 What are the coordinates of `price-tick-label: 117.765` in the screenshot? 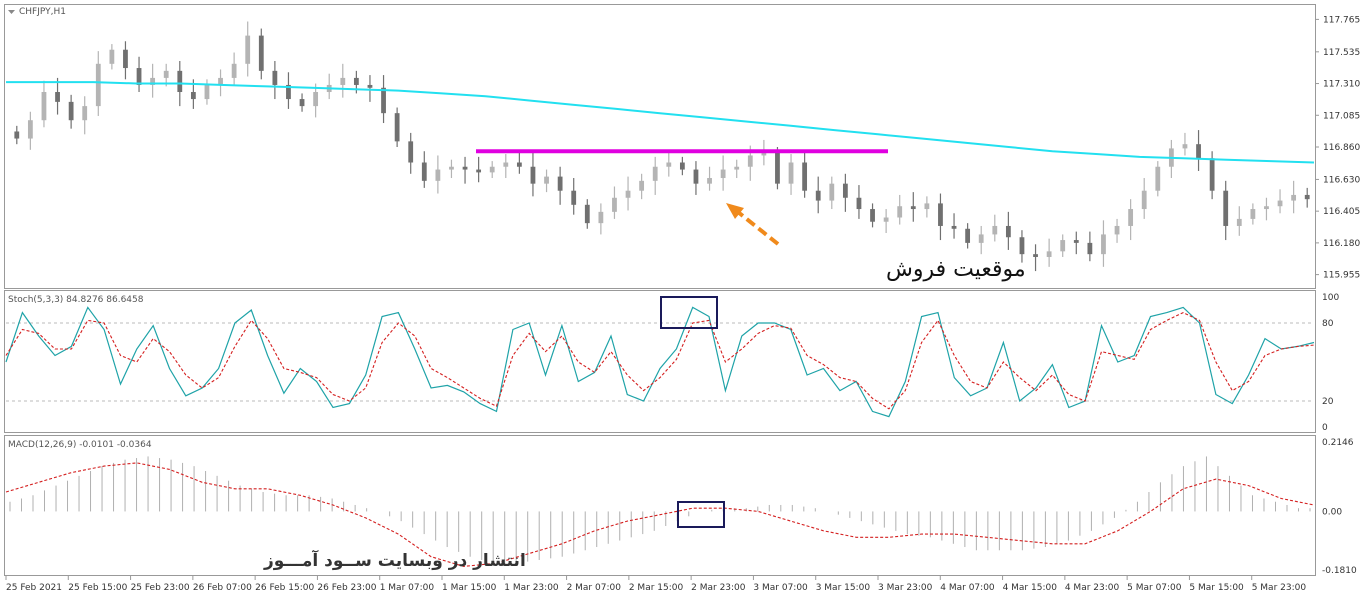 It's located at (1341, 20).